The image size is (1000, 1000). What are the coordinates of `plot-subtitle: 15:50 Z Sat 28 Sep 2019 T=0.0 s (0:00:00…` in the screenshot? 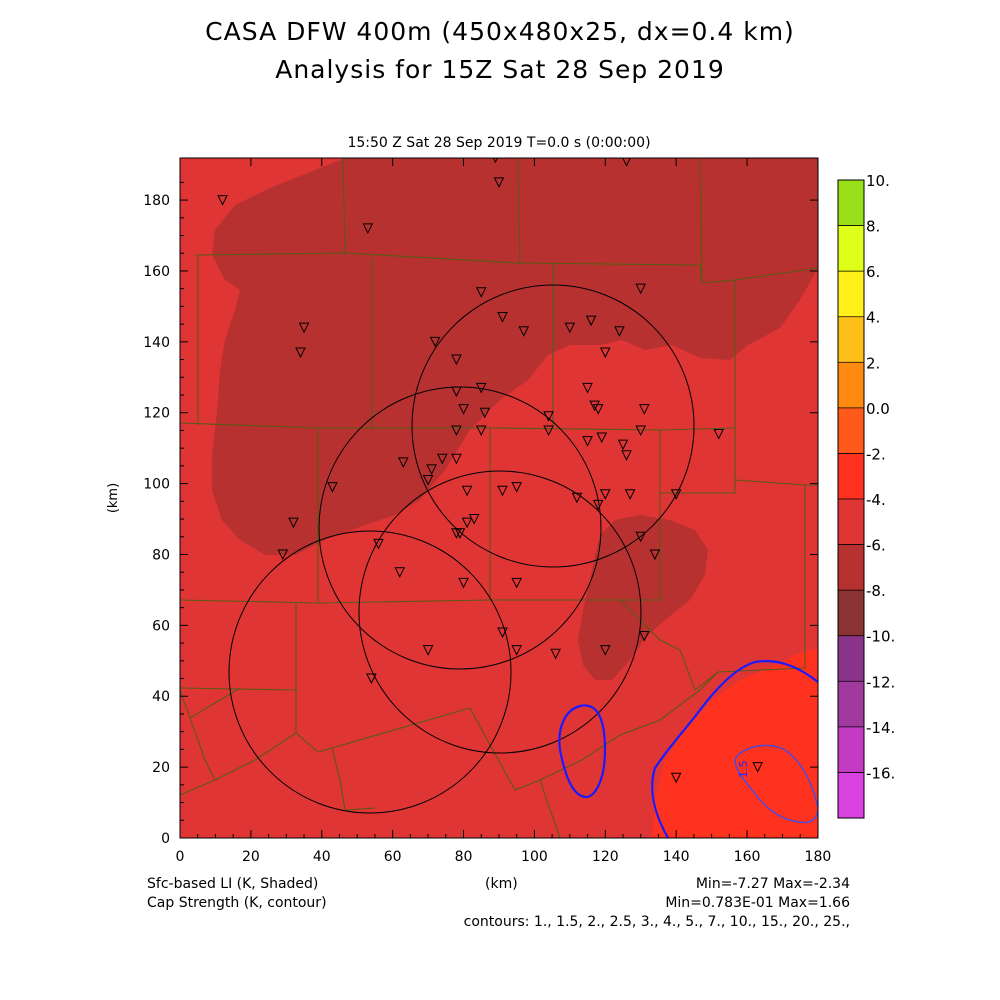 It's located at (499, 143).